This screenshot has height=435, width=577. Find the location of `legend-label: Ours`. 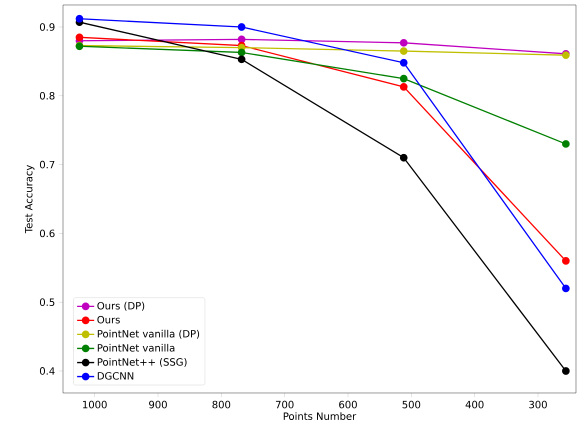

legend-label: Ours is located at coordinates (108, 320).